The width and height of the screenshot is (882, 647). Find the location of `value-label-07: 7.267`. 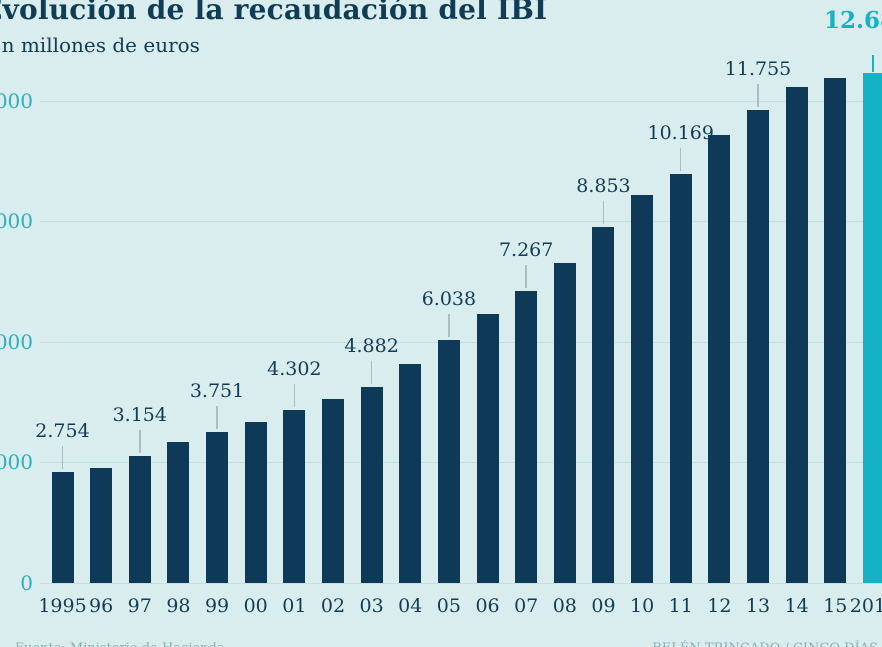

value-label-07: 7.267 is located at coordinates (526, 249).